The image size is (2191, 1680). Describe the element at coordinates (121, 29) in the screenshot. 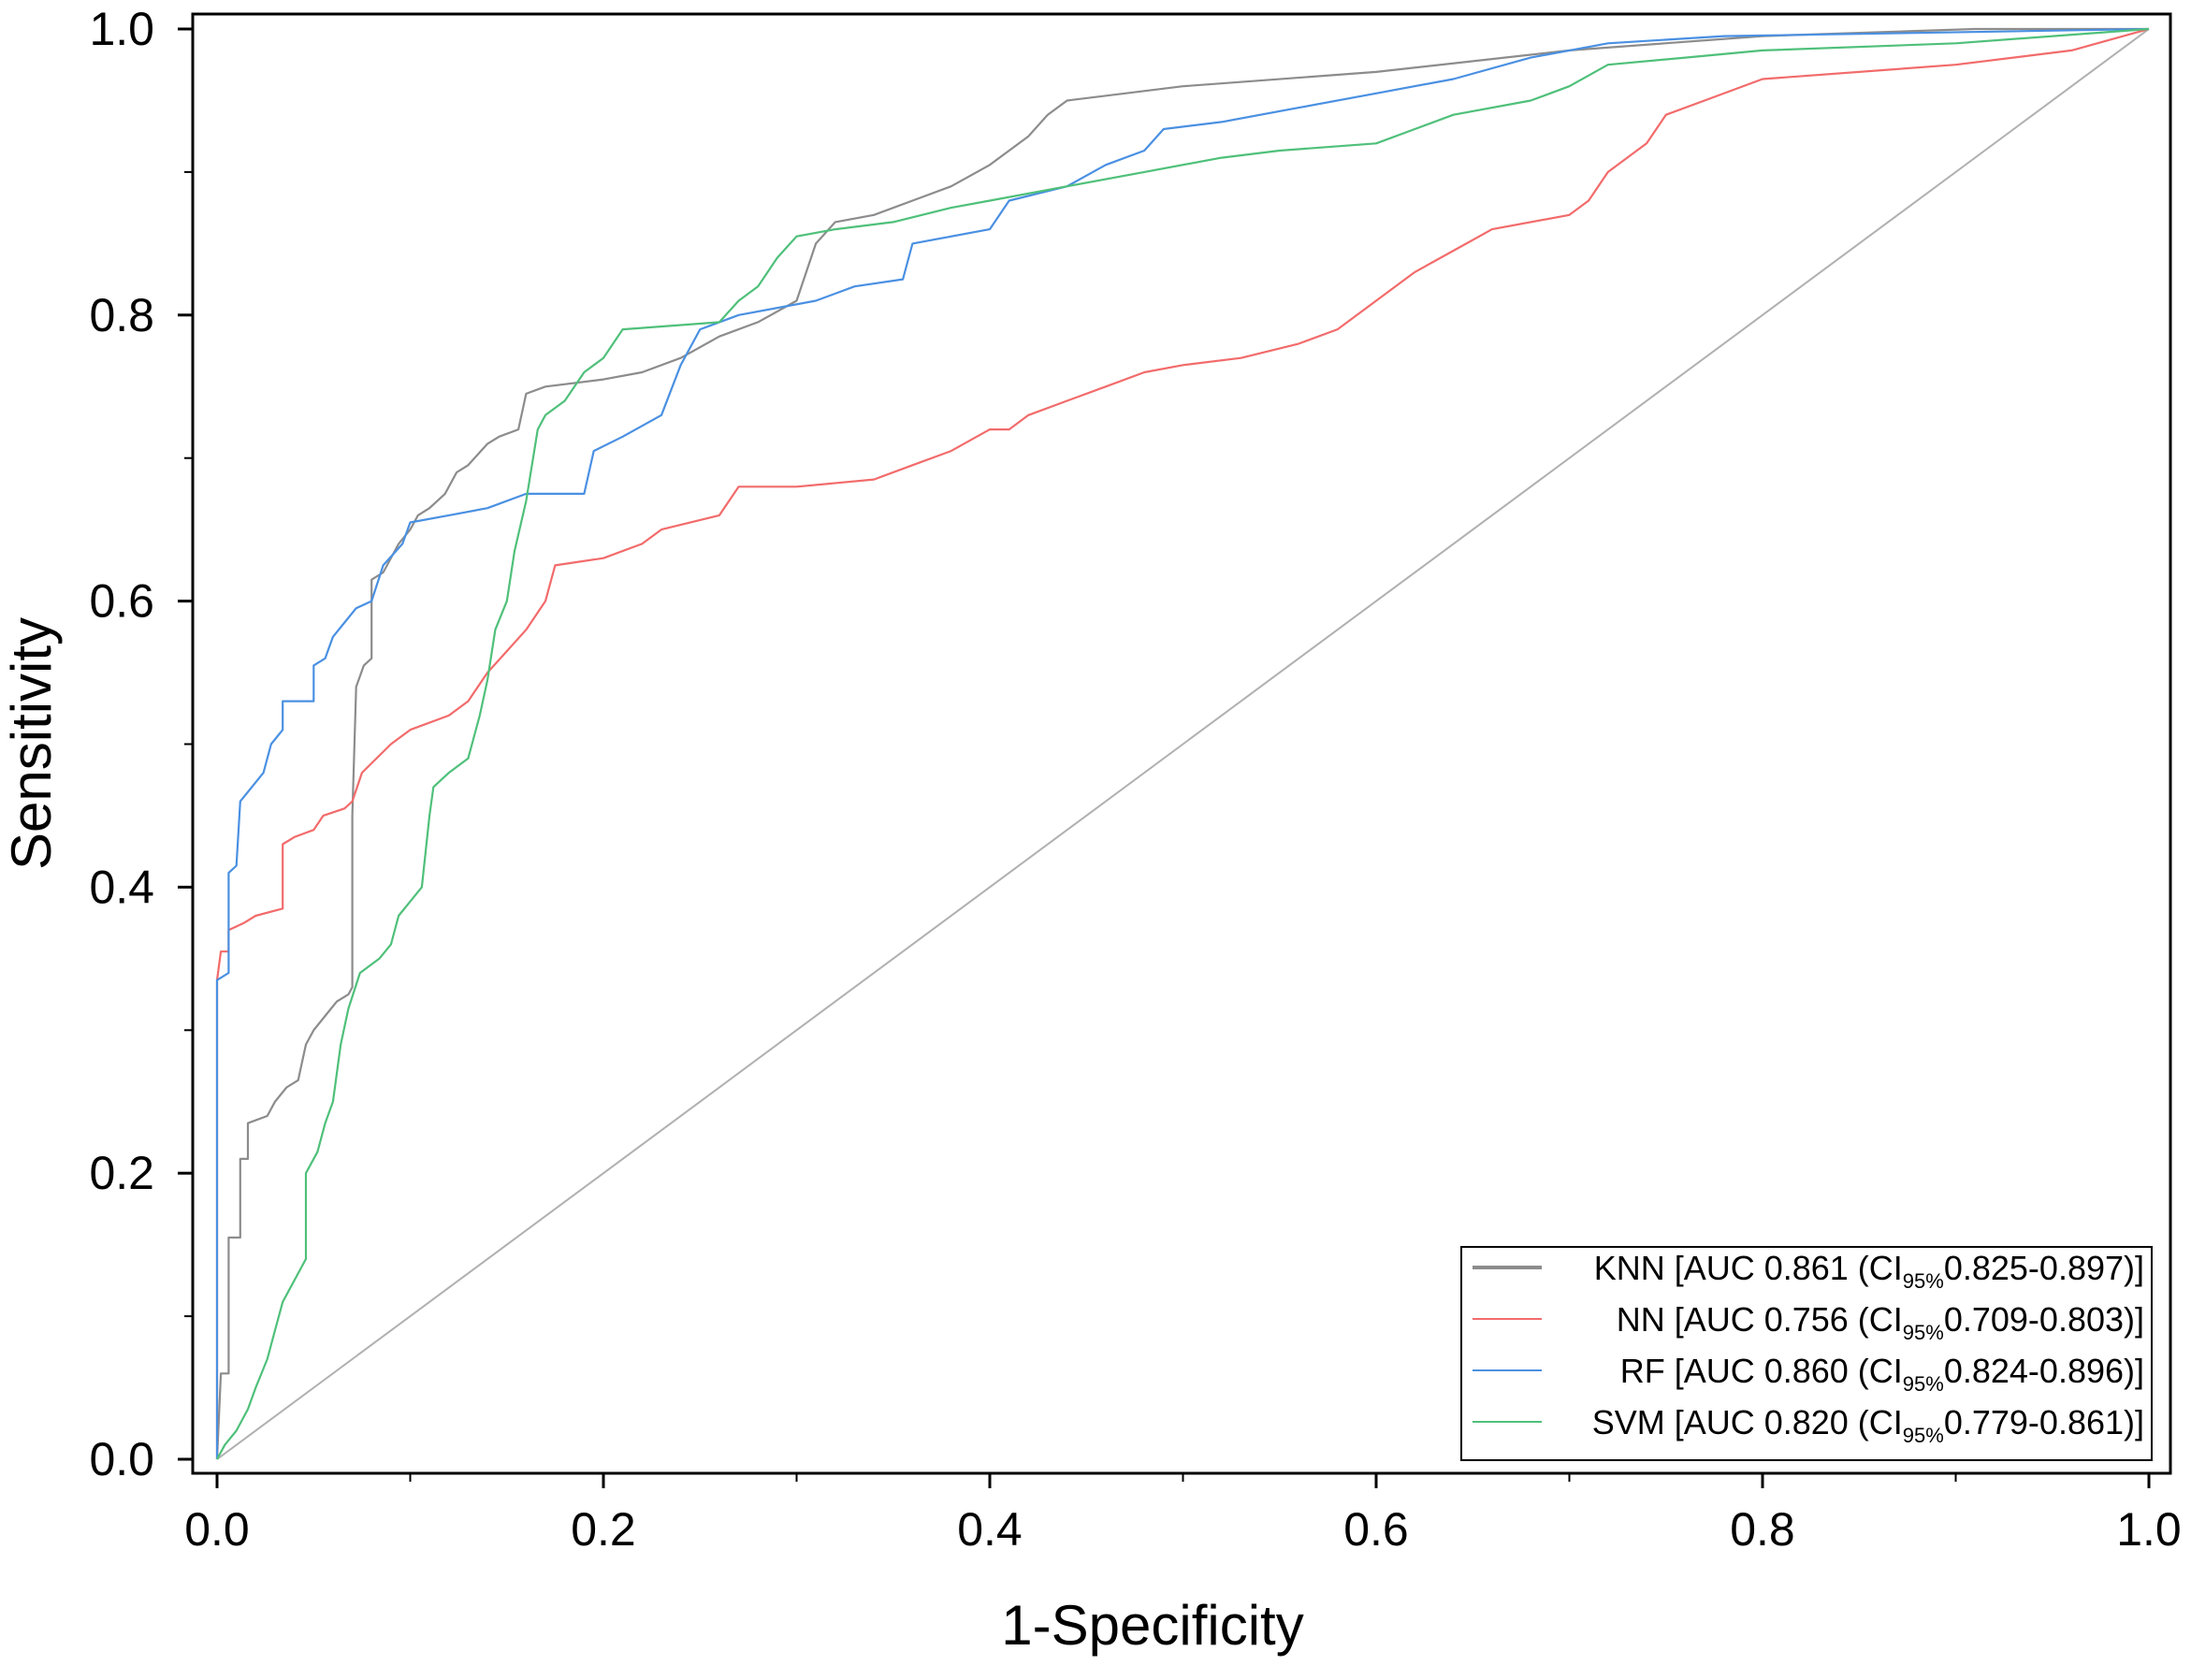

I see `y-tick-label: 1.0` at that location.